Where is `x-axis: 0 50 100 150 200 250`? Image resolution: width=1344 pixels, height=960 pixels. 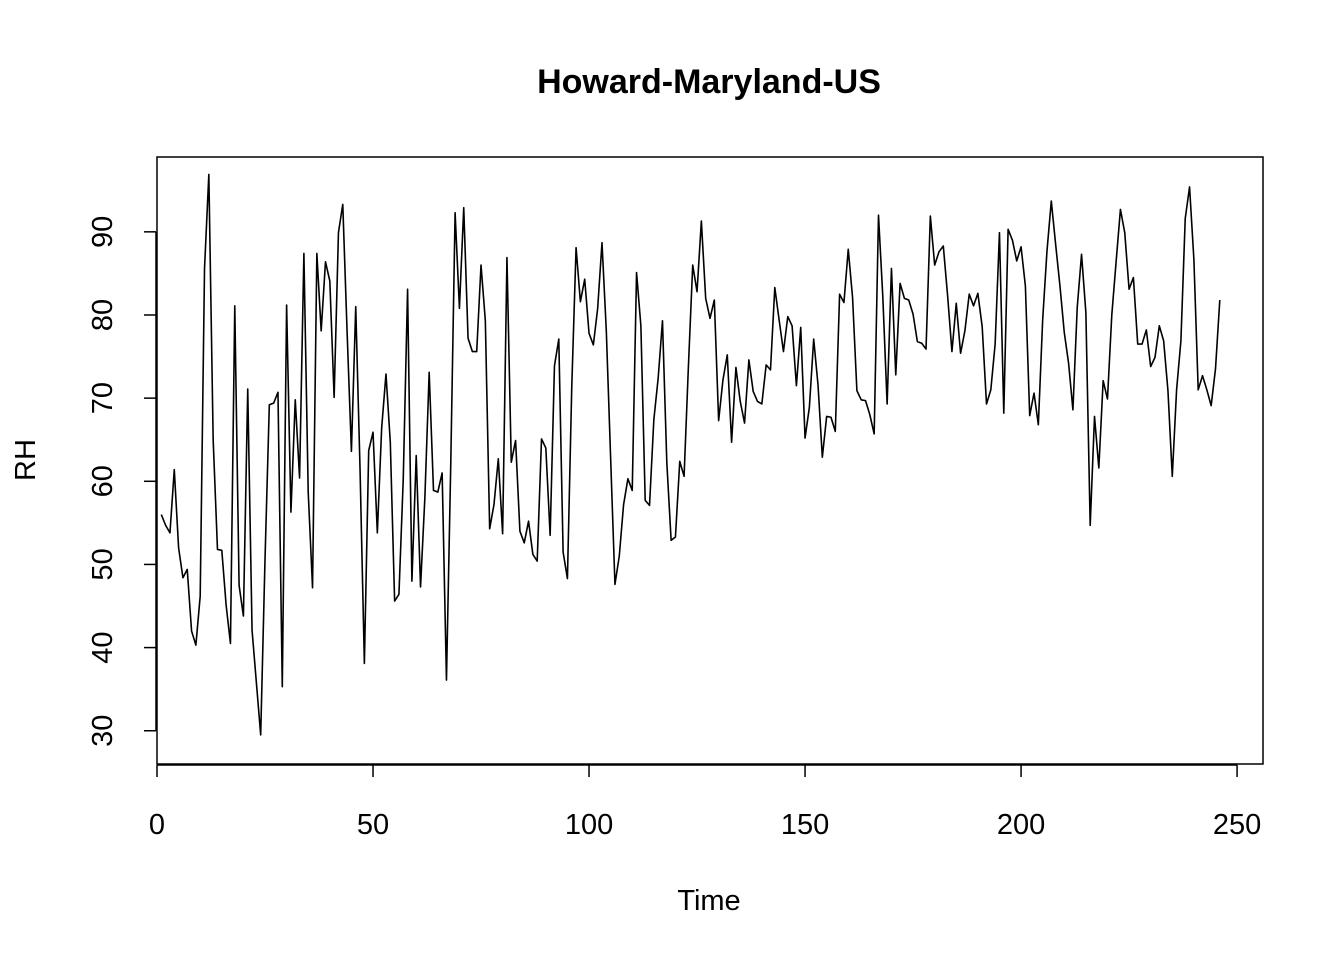
x-axis: 0 50 100 150 200 250 is located at coordinates (705, 802).